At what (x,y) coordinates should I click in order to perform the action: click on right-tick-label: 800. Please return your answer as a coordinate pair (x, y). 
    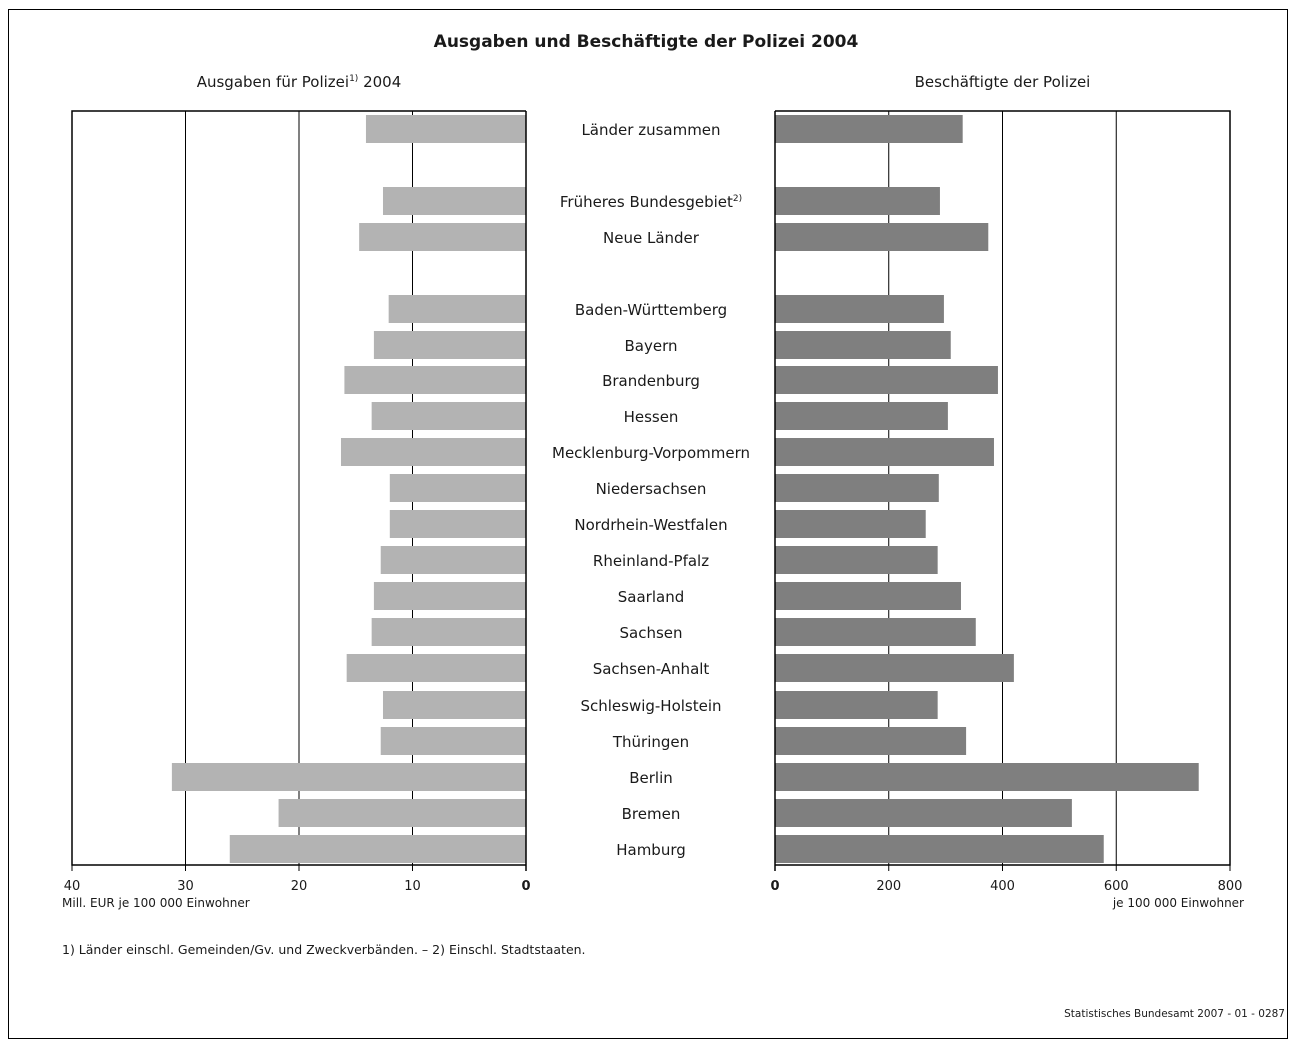
    Looking at the image, I should click on (1230, 886).